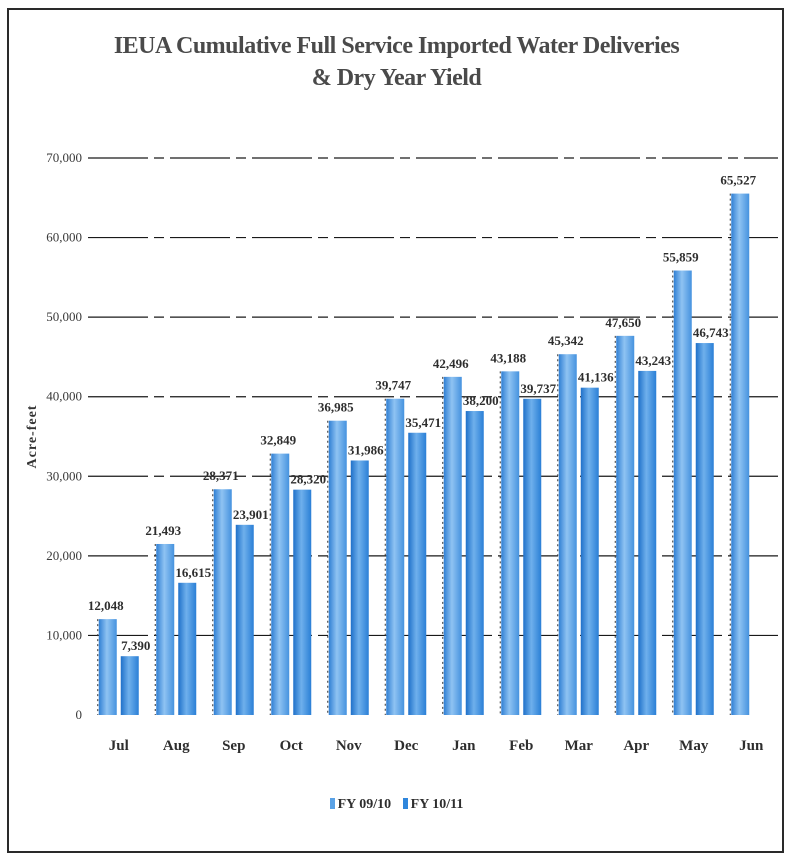 The image size is (793, 861). I want to click on x-tick-label: Dec, so click(406, 746).